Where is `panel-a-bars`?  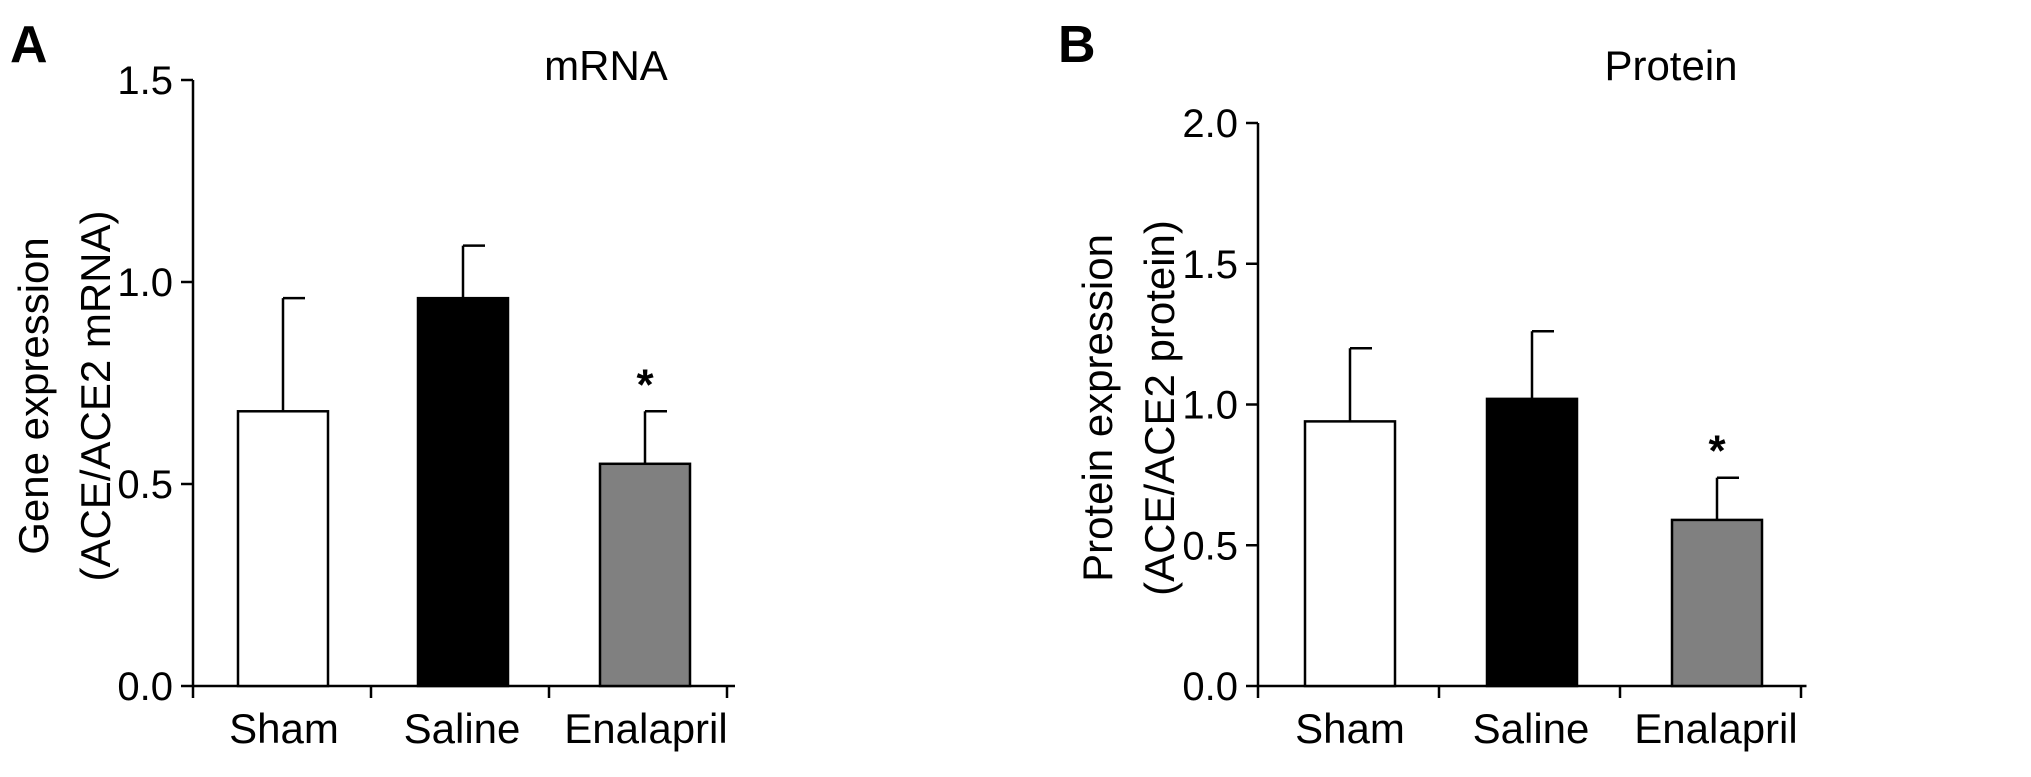 panel-a-bars is located at coordinates (464, 466).